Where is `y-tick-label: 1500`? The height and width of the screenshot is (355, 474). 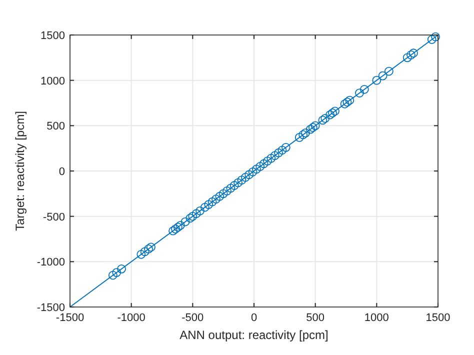 y-tick-label: 1500 is located at coordinates (52, 36).